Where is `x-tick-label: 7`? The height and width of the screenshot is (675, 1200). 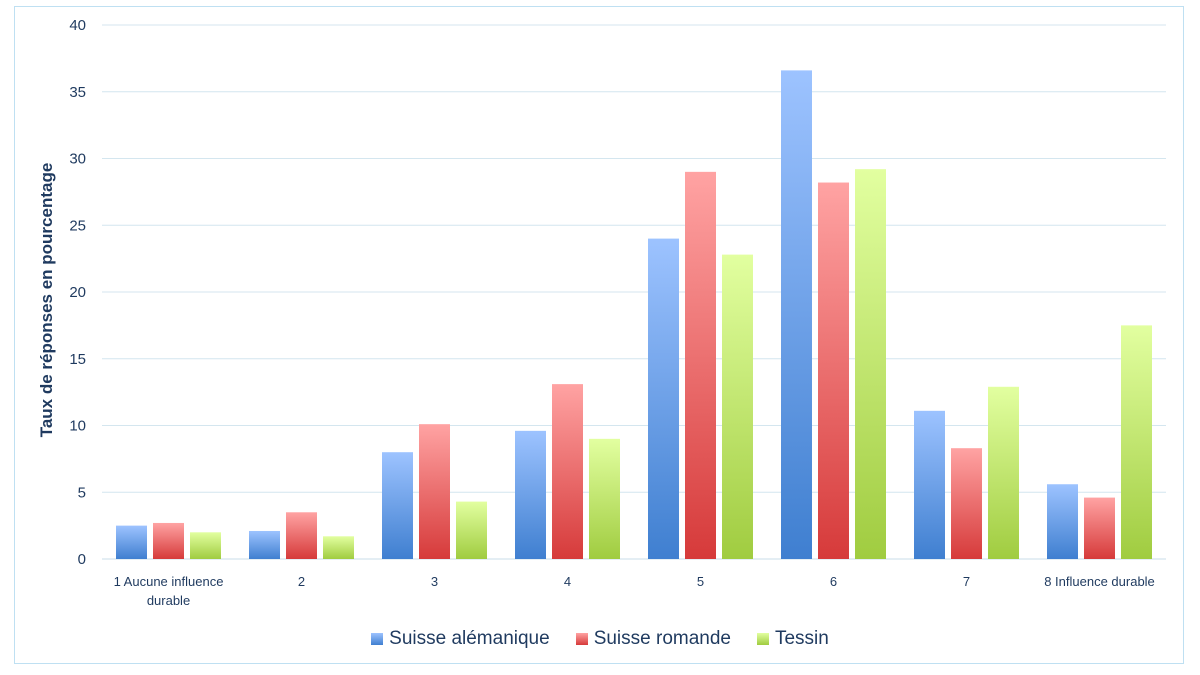 x-tick-label: 7 is located at coordinates (966, 581).